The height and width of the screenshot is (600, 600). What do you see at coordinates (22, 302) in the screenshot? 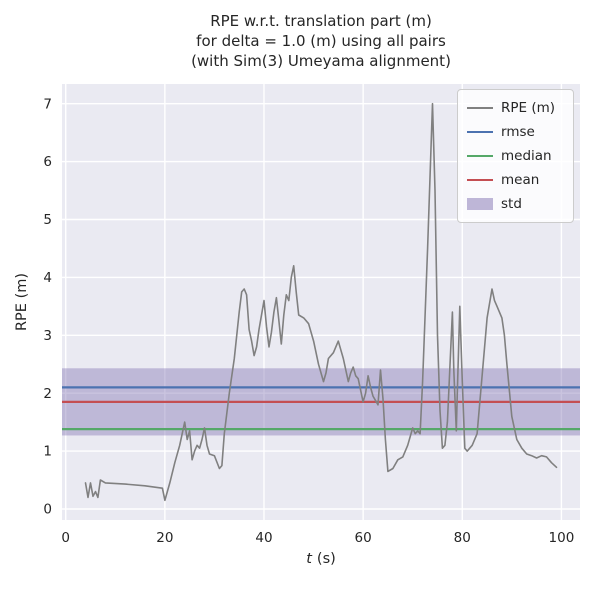
I see `y-axis-label: RPE (m)` at bounding box center [22, 302].